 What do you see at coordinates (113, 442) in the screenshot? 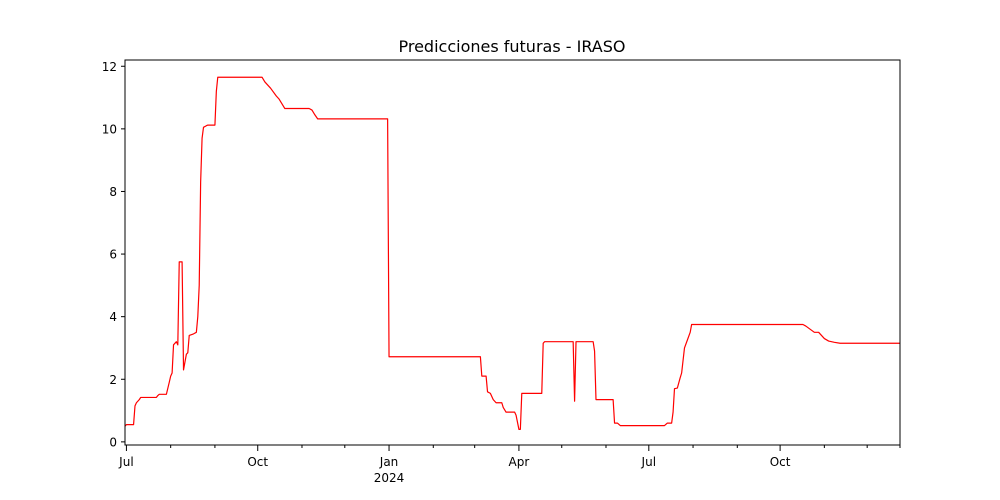
I see `y-tick-label: 0` at bounding box center [113, 442].